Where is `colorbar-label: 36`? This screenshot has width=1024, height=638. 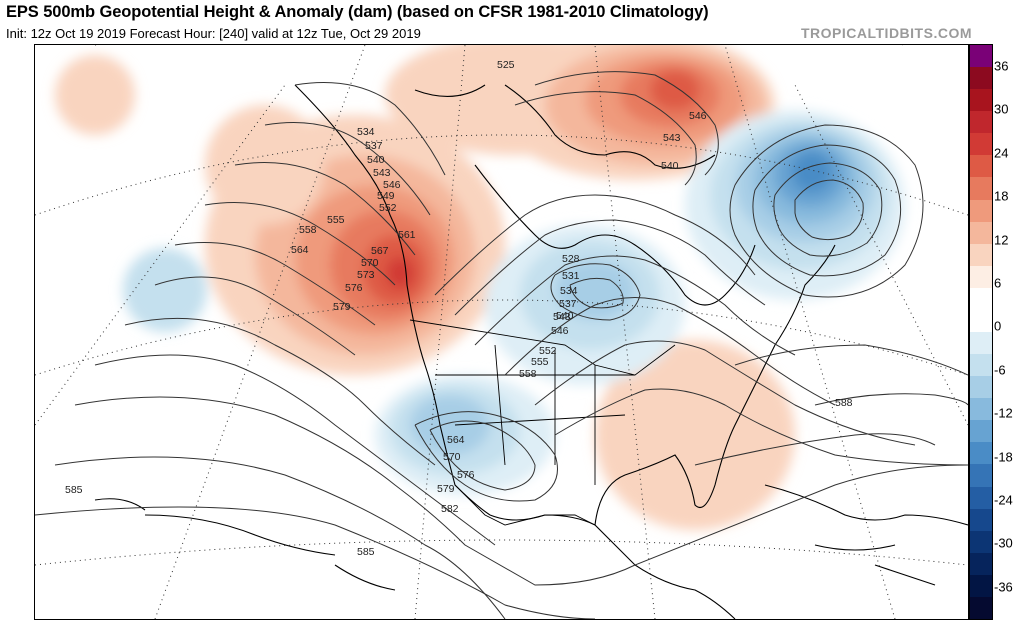
colorbar-label: 36 is located at coordinates (1001, 66).